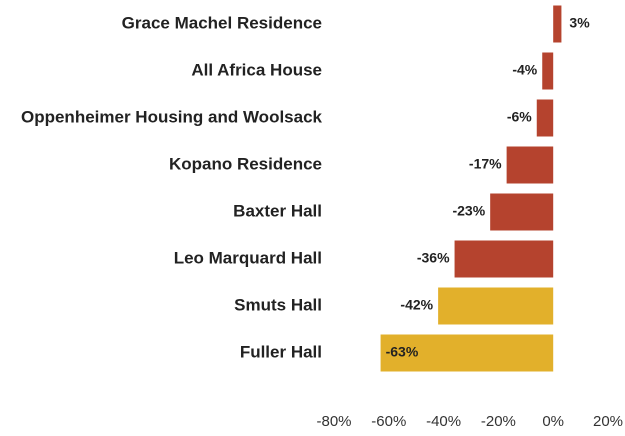  I want to click on category-label: Kopano Residence, so click(245, 163).